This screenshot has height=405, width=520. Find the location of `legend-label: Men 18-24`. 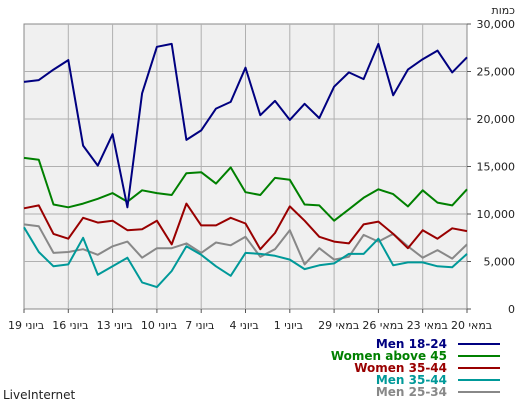

legend-label: Men 18-24 is located at coordinates (411, 344).